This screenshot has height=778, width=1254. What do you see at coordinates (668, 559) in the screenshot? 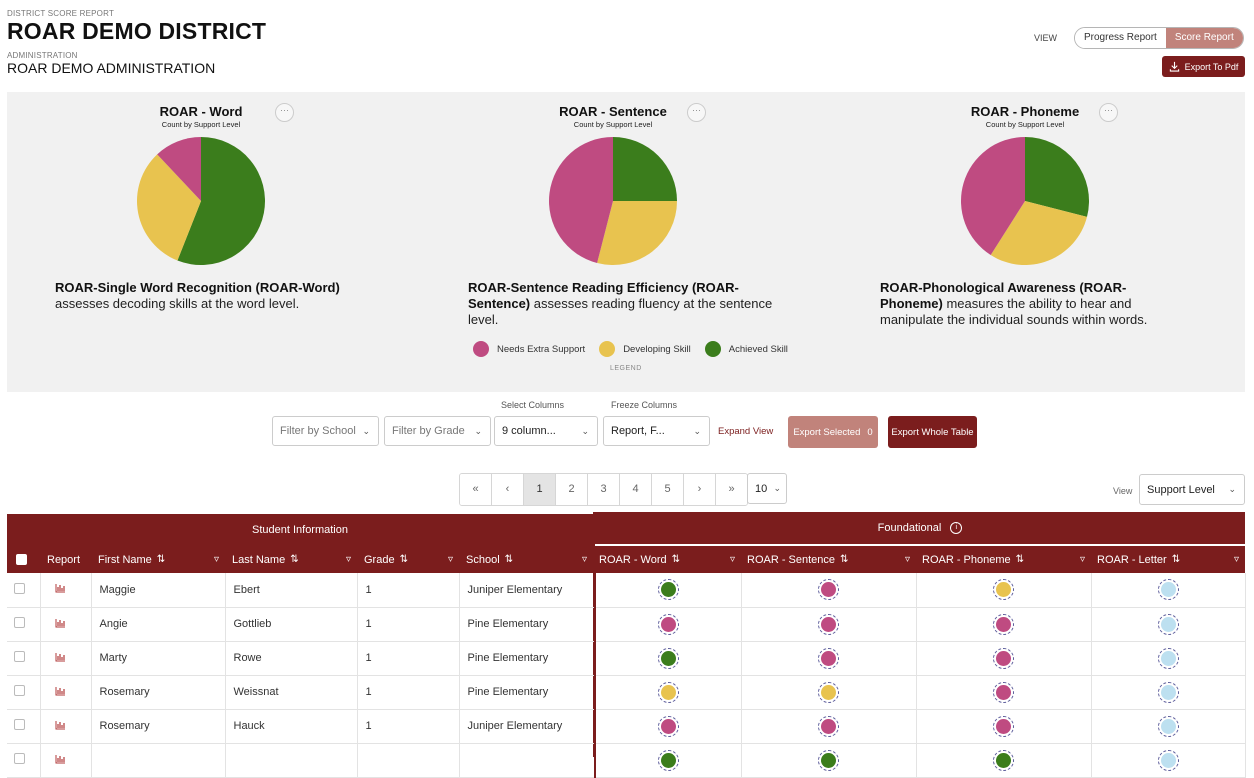
I see `column-header-roar-word: ROAR - Word ⇅ ▿` at bounding box center [668, 559].